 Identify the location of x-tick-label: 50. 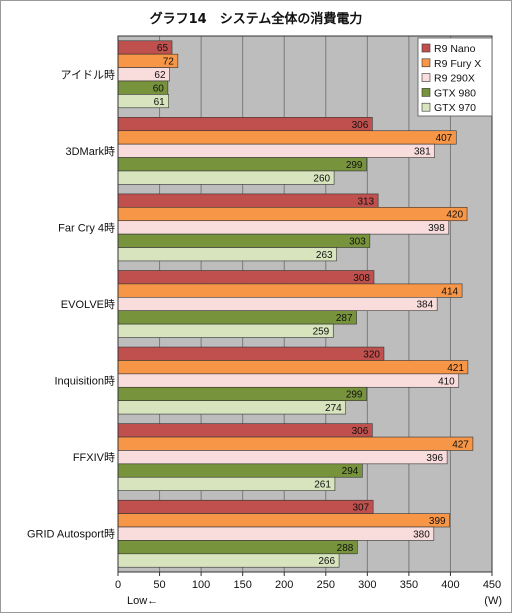
(159, 585).